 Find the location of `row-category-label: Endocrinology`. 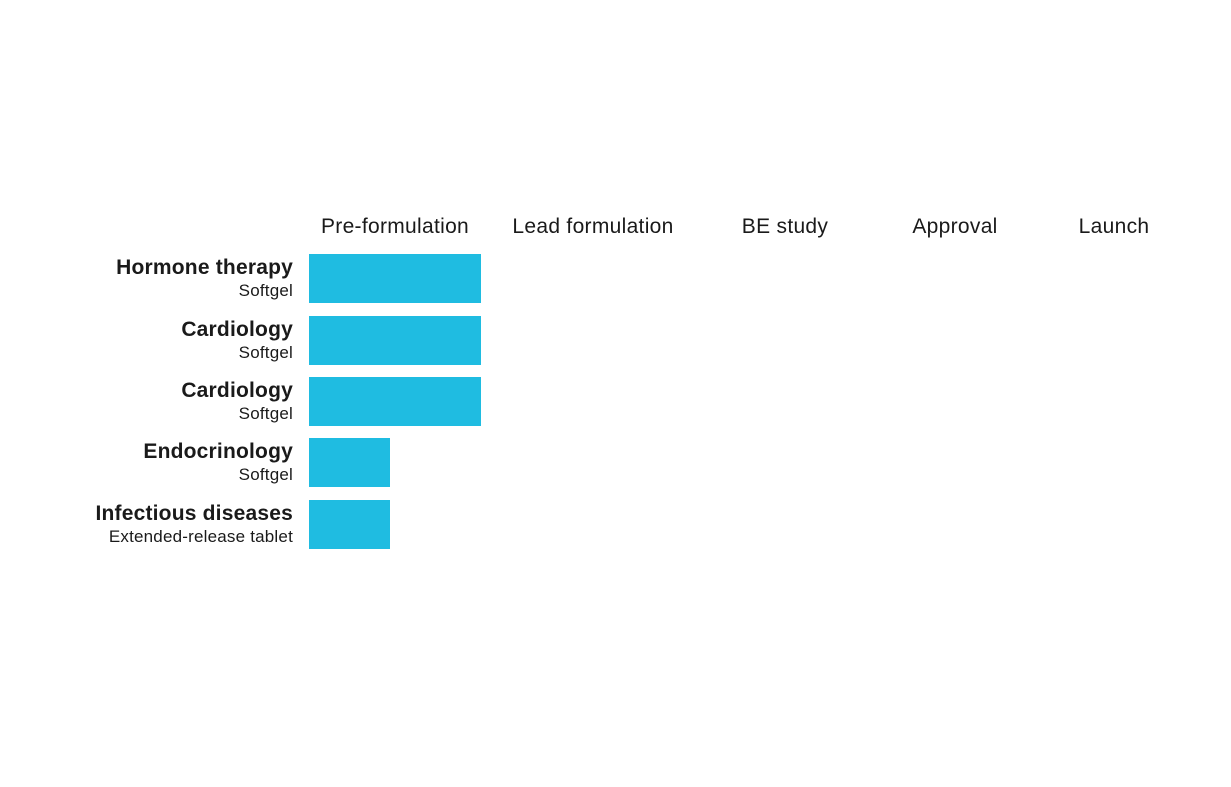

row-category-label: Endocrinology is located at coordinates (218, 451).